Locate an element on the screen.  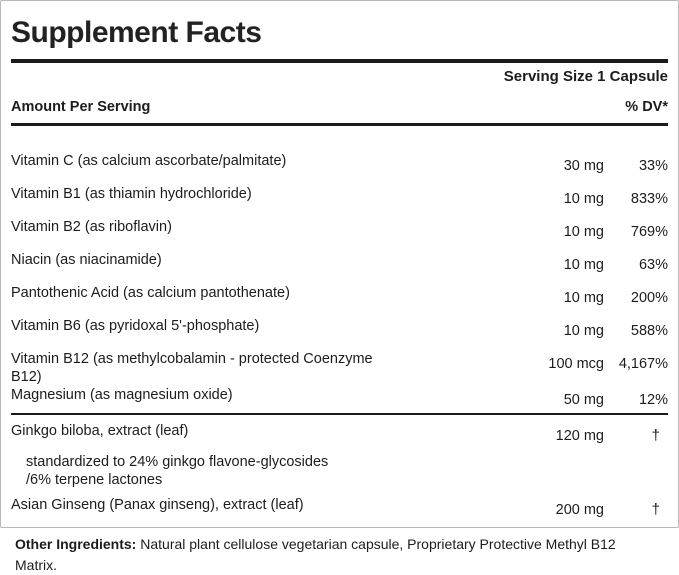
ingredient-amount: 50 mg is located at coordinates (583, 400).